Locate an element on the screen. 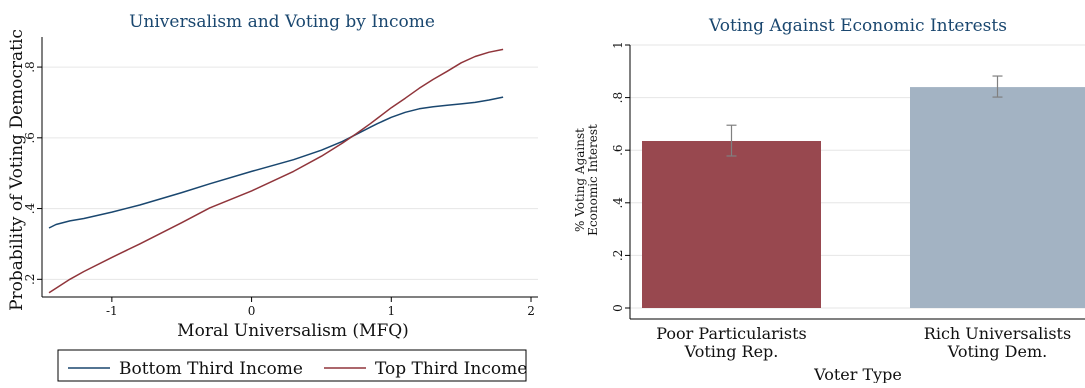  bar-rich-universalists is located at coordinates (997, 197).